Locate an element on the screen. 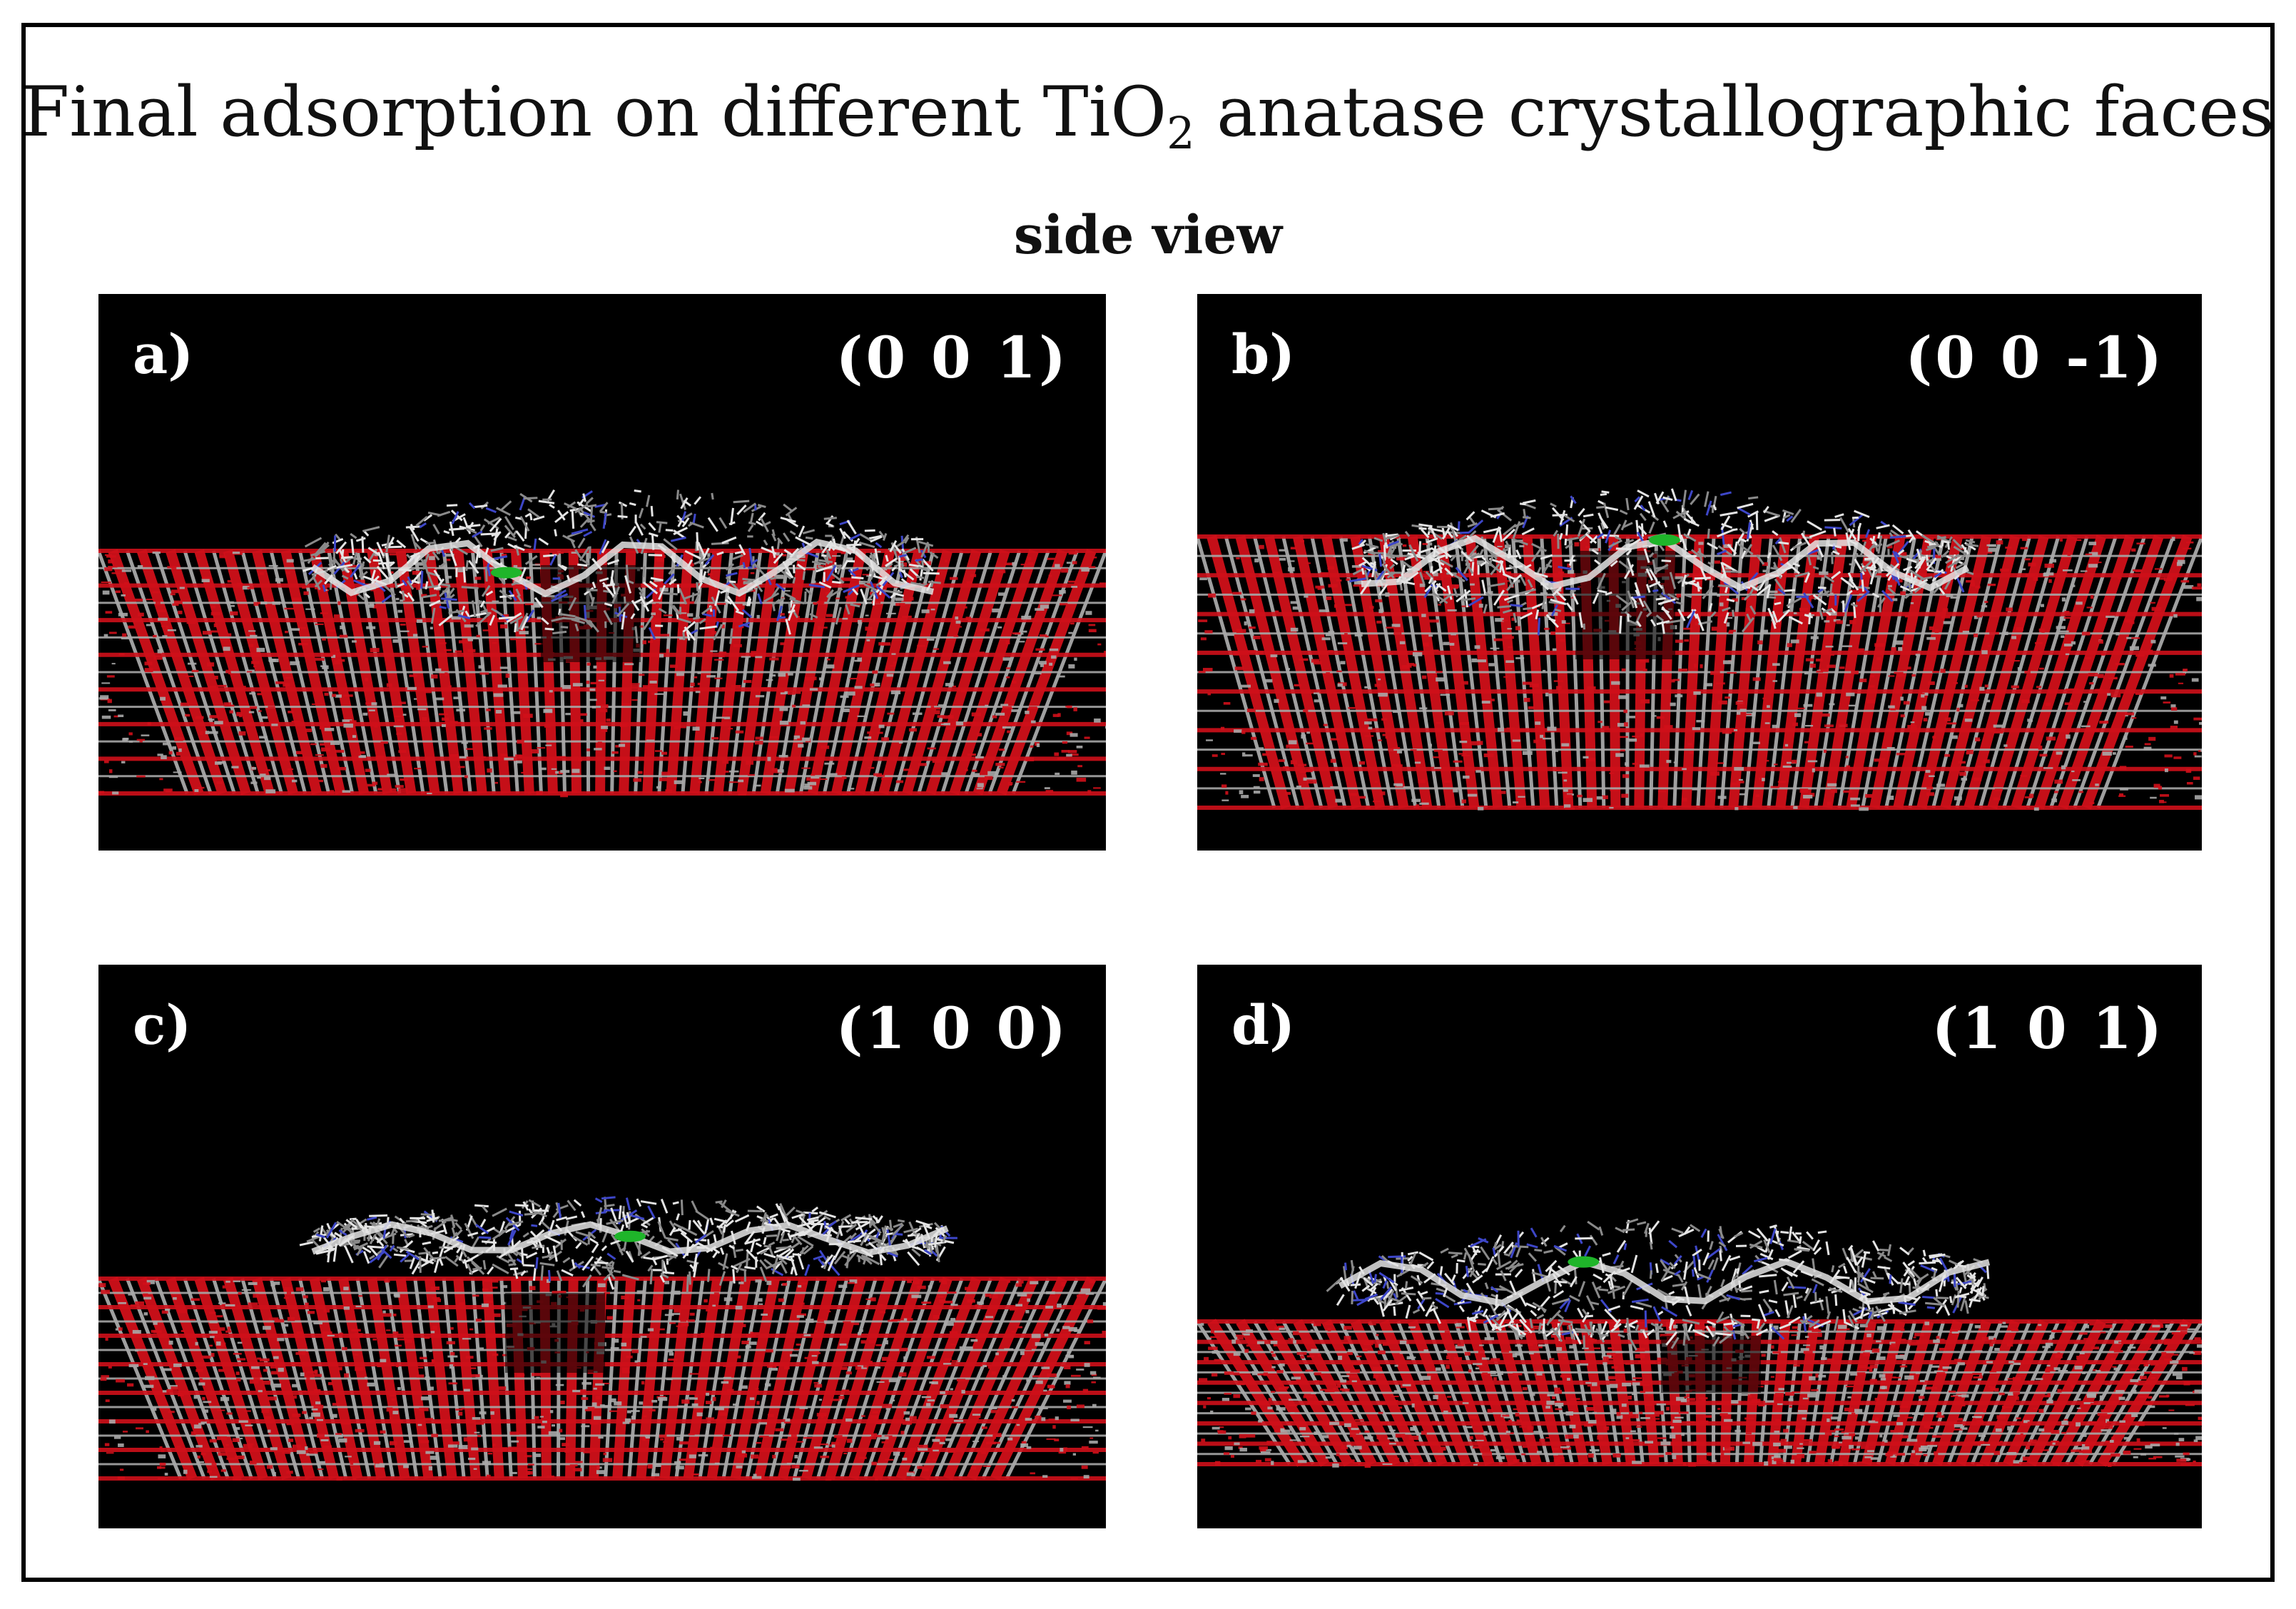 The height and width of the screenshot is (1609, 2296). title-rest: anatase crystallographic faces is located at coordinates (1734, 112).